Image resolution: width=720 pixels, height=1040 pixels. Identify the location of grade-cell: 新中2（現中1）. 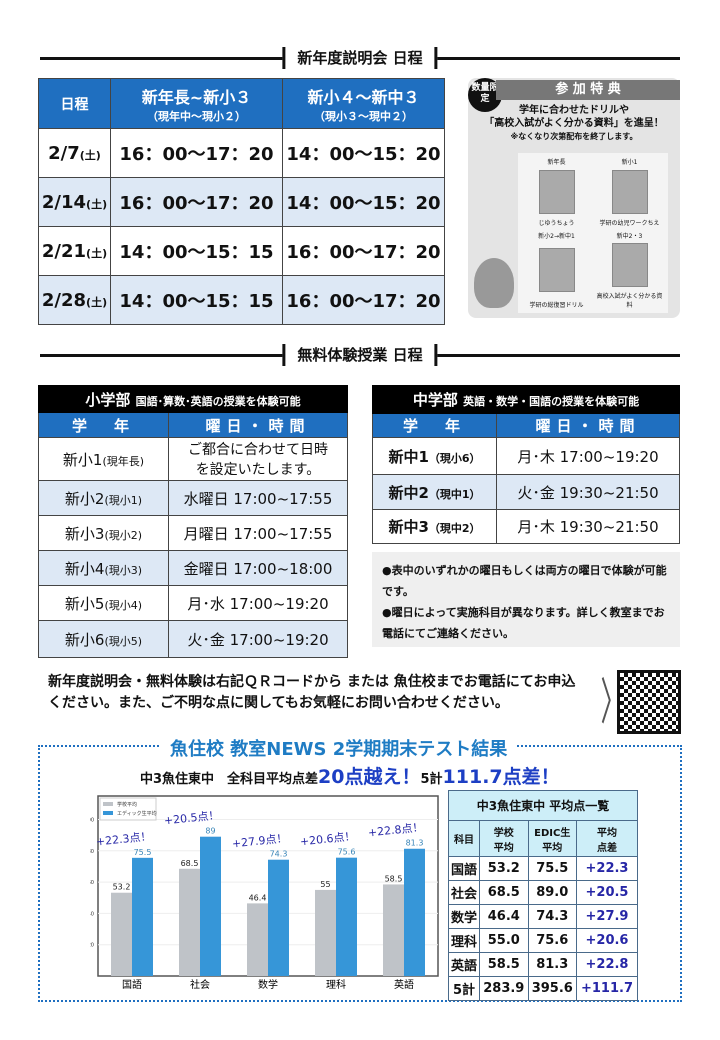
(434, 492).